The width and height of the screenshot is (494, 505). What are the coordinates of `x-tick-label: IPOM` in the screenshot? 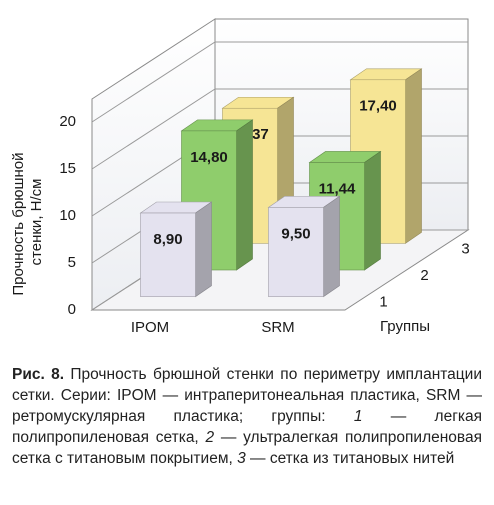 It's located at (150, 327).